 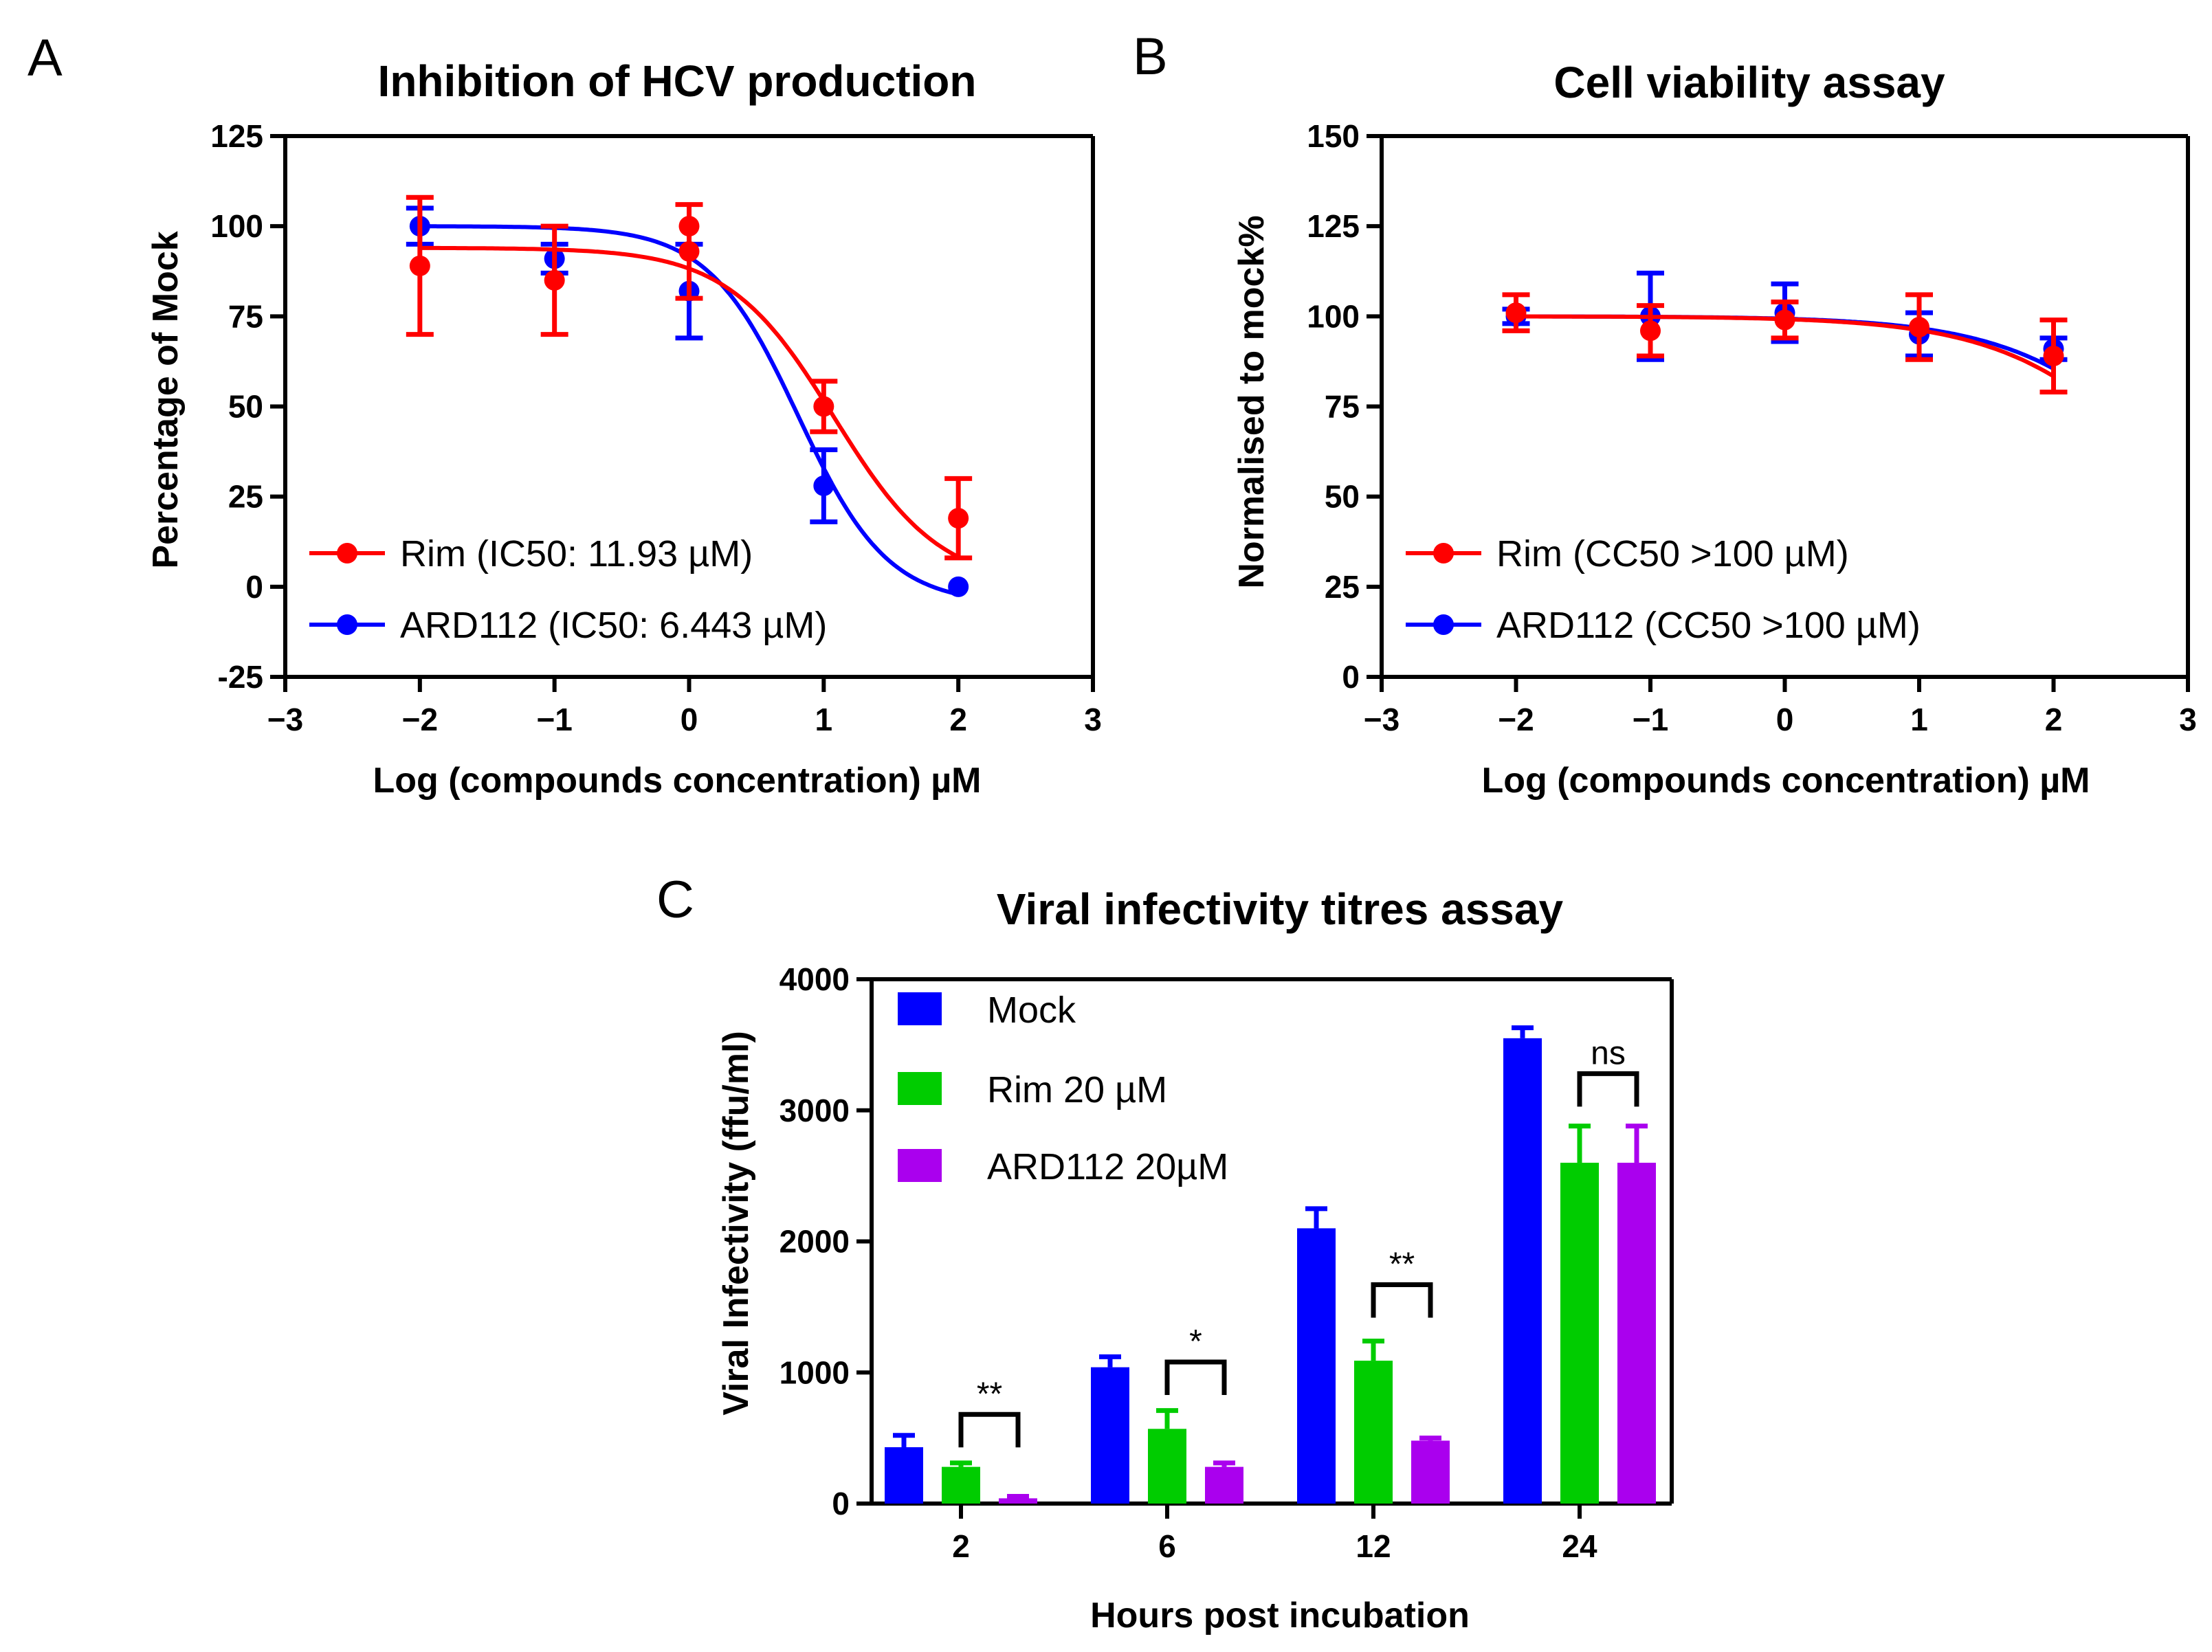 What do you see at coordinates (675, 900) in the screenshot?
I see `panel-c-letter: C` at bounding box center [675, 900].